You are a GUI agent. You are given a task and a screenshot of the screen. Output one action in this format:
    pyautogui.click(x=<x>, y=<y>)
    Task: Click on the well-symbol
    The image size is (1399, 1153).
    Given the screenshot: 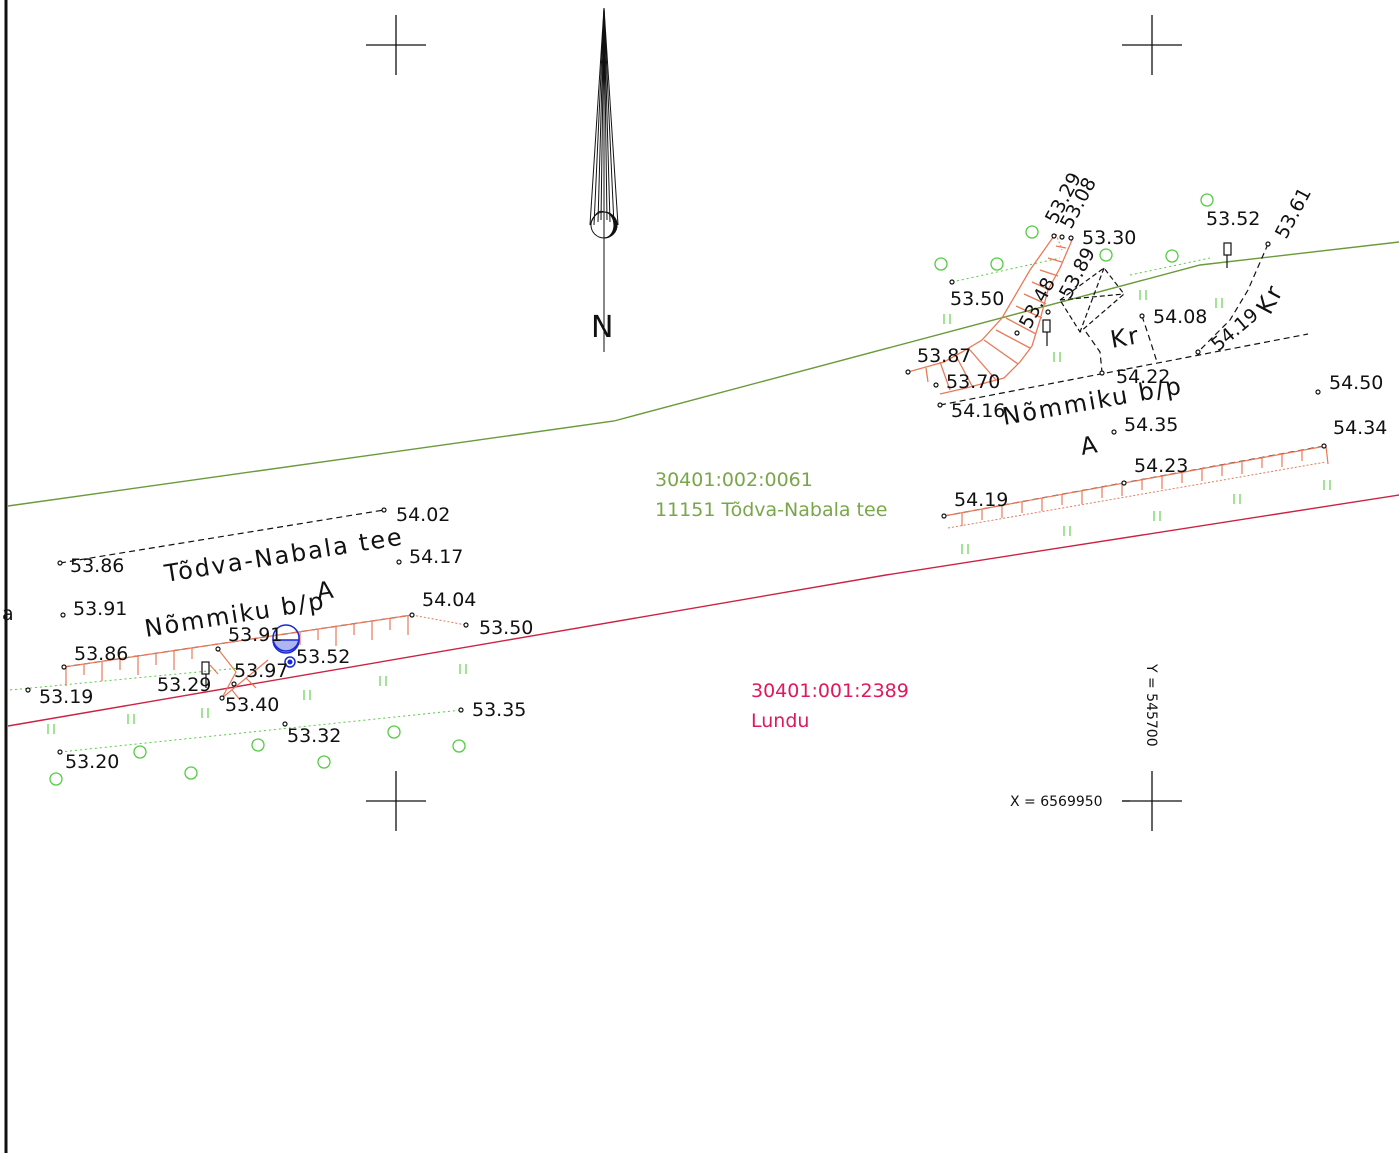 What is the action you would take?
    pyautogui.click(x=286, y=646)
    